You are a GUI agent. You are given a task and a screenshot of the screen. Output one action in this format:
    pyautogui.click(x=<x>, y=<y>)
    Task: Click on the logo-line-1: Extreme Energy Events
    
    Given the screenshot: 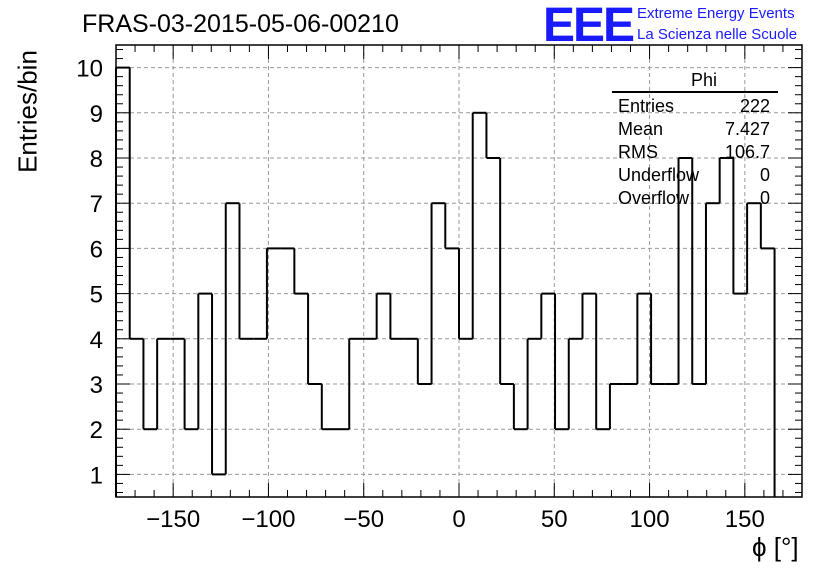 What is the action you would take?
    pyautogui.click(x=716, y=13)
    